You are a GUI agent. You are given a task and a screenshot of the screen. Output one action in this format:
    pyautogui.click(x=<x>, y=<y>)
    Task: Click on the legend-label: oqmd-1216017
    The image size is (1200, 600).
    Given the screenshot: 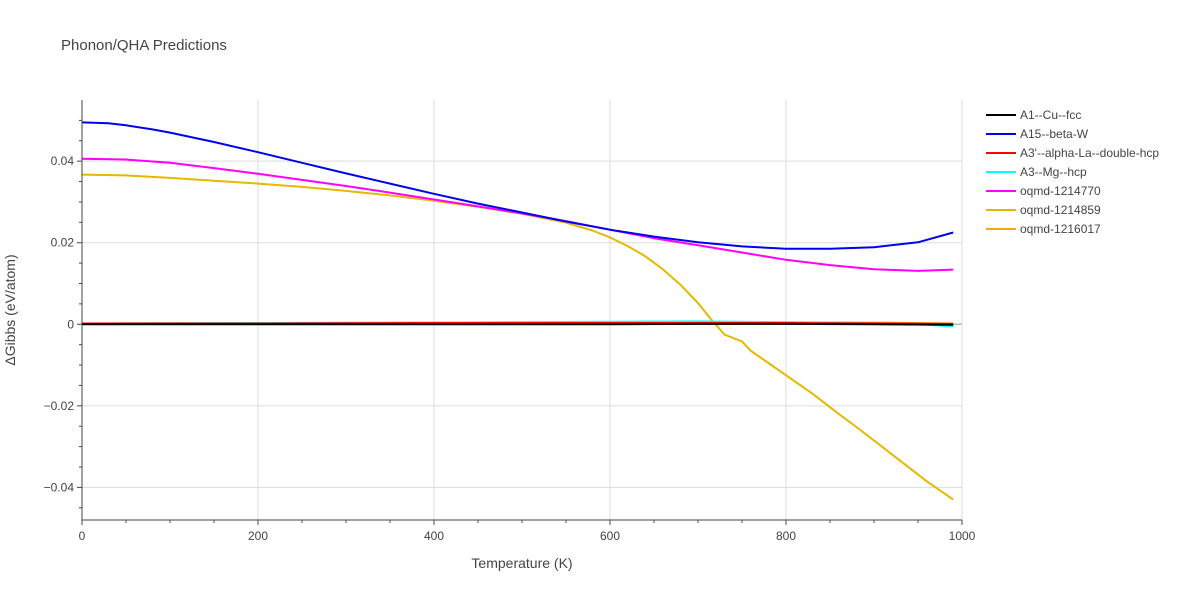 What is the action you would take?
    pyautogui.click(x=1060, y=229)
    